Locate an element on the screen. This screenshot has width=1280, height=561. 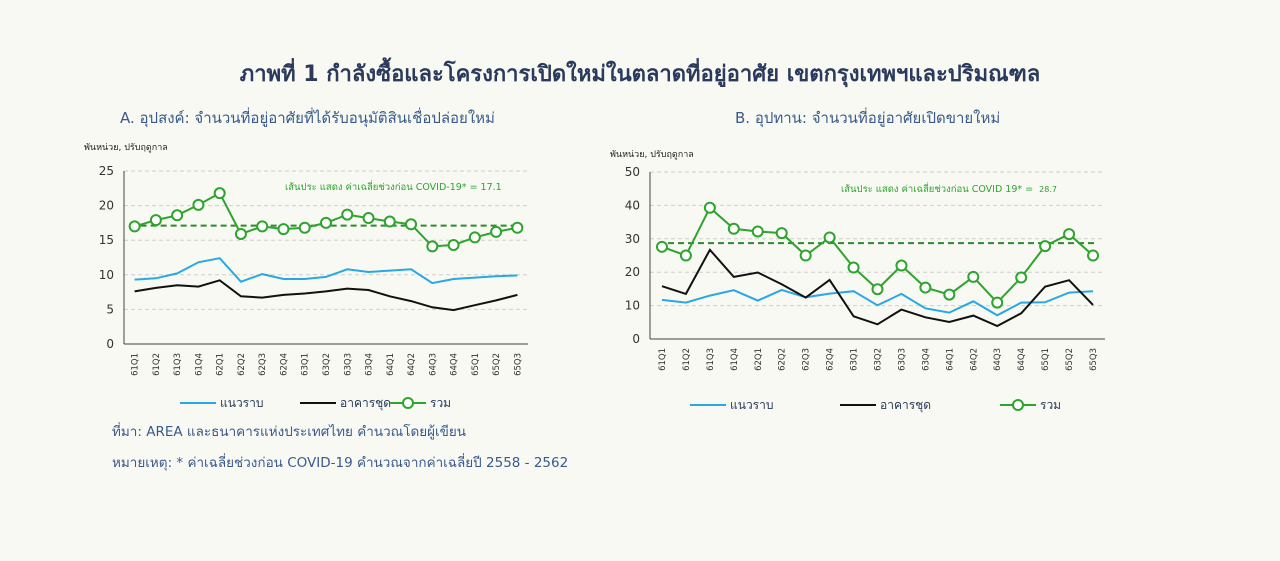
y-tick-label: 25 is located at coordinates (106, 171).